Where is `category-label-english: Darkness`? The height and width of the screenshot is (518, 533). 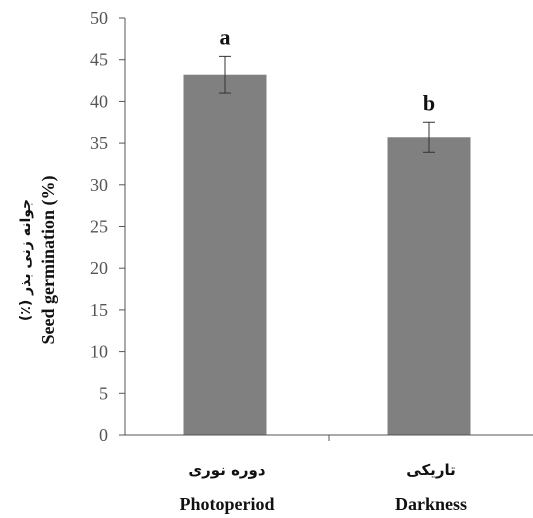 category-label-english: Darkness is located at coordinates (431, 504).